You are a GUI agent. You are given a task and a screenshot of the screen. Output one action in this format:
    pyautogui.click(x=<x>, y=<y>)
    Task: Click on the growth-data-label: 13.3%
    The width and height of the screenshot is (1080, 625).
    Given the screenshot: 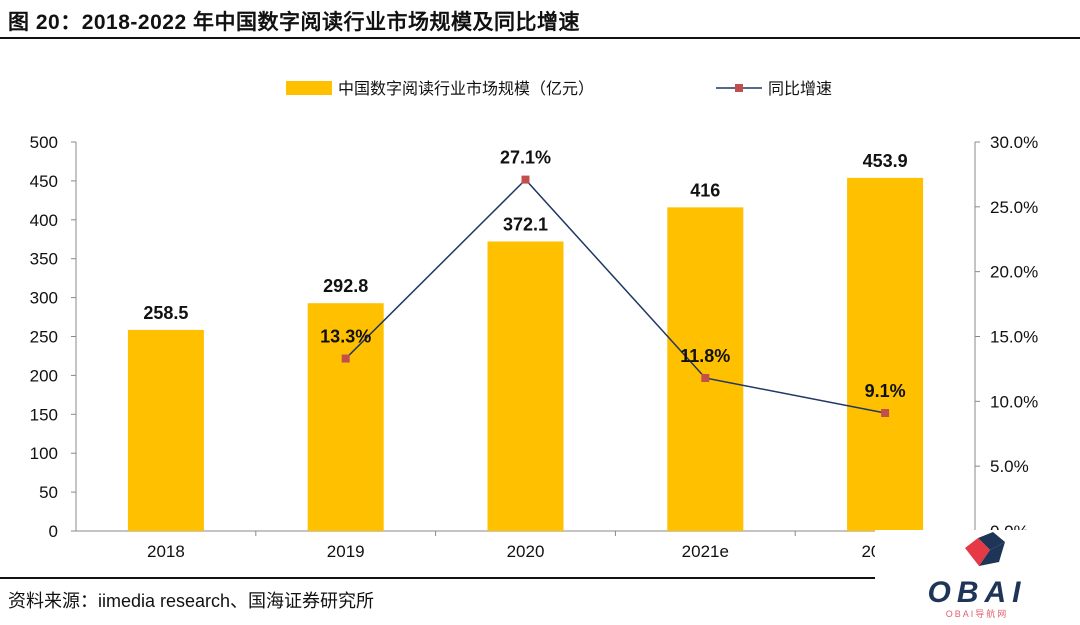 What is the action you would take?
    pyautogui.click(x=345, y=337)
    